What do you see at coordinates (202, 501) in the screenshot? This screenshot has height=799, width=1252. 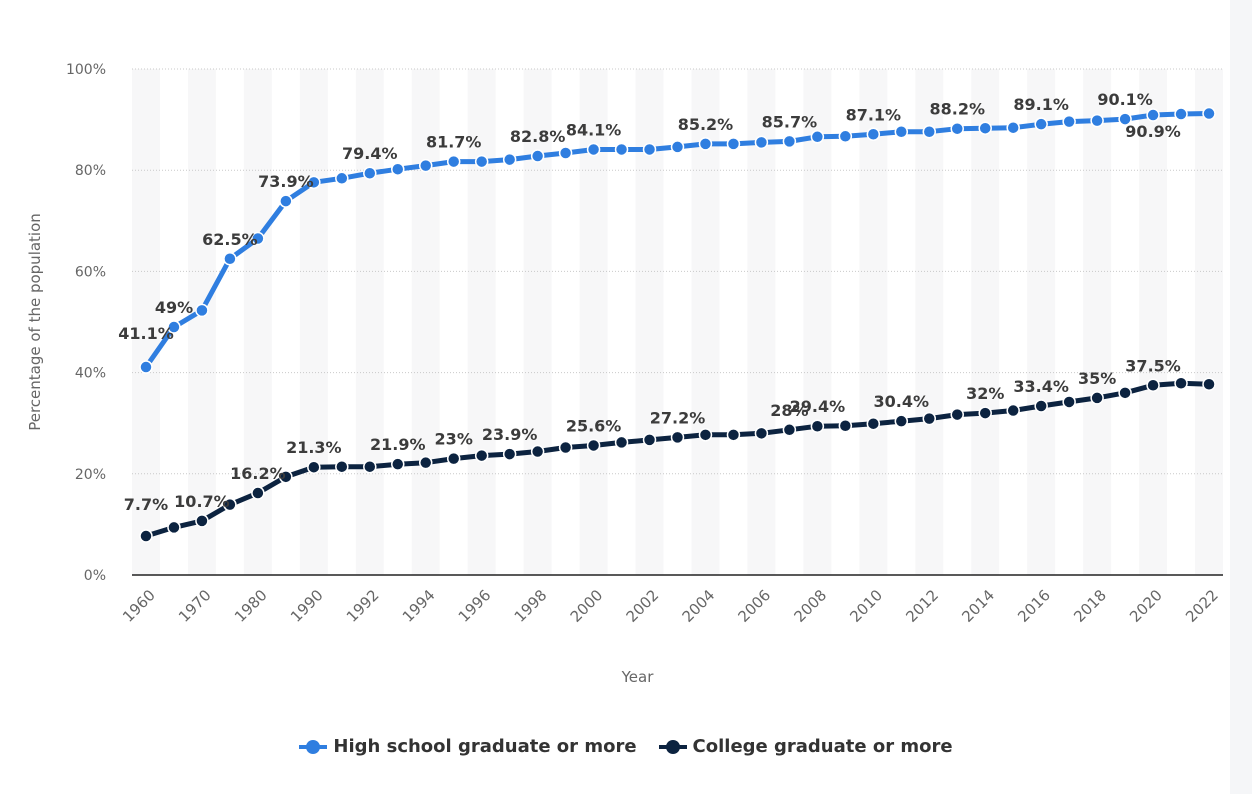 I see `data-label: 10.7%` at bounding box center [202, 501].